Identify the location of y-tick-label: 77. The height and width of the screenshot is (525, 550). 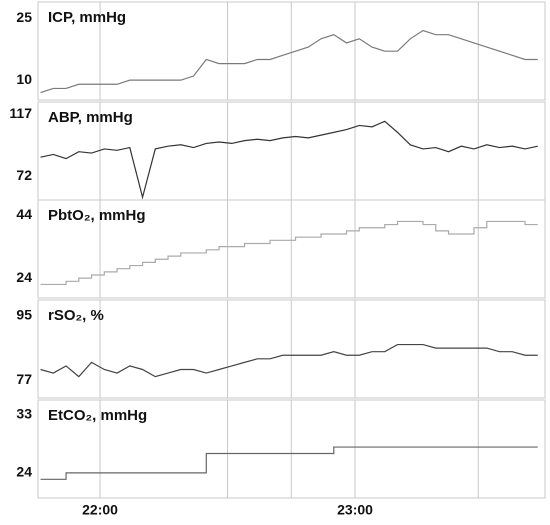
(24, 379).